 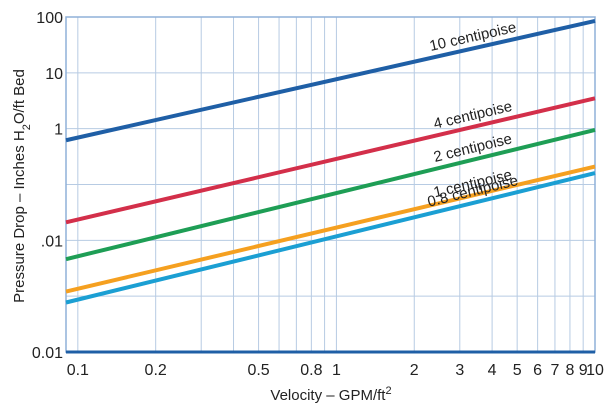 I want to click on y-tick-label: 100, so click(x=49, y=18).